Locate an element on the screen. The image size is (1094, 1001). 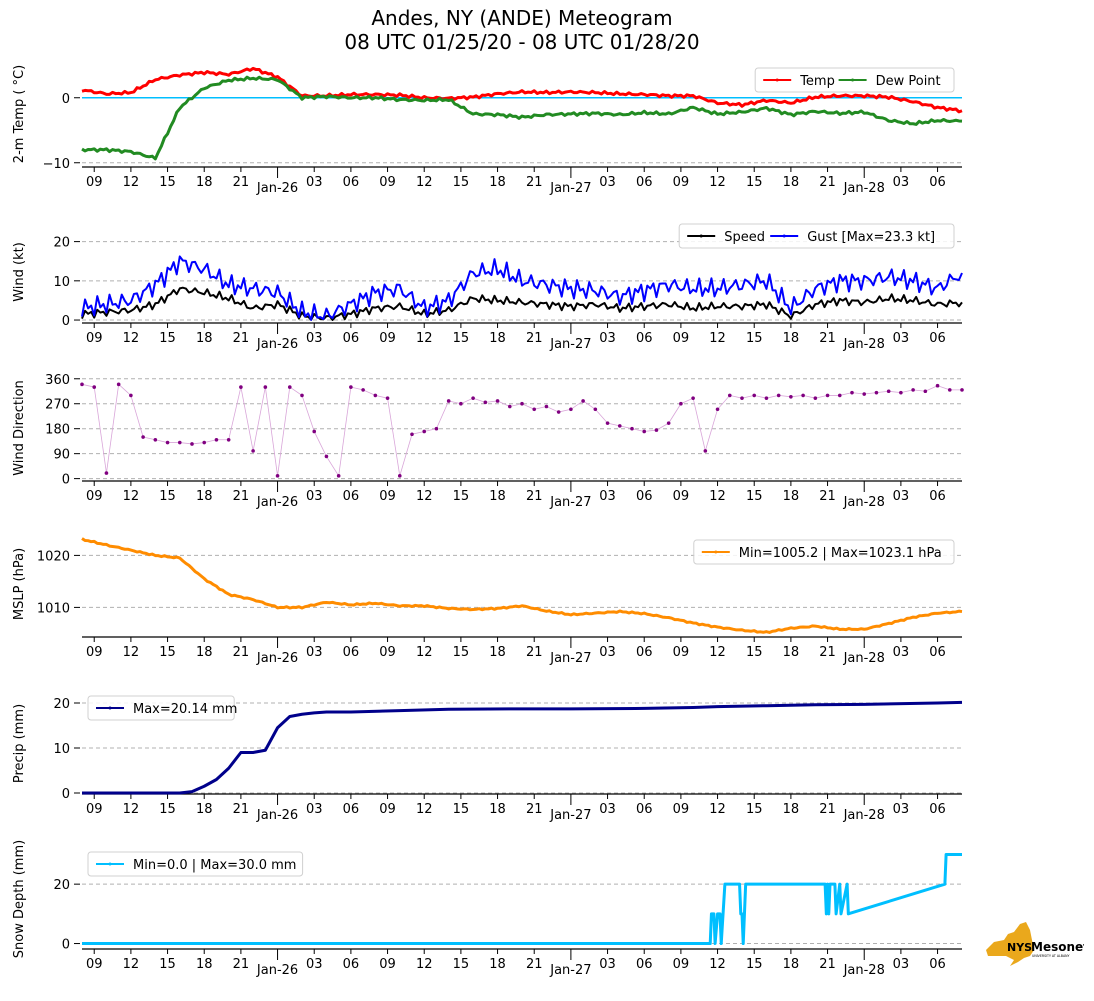
x-tick-label: 03 is located at coordinates (314, 496).